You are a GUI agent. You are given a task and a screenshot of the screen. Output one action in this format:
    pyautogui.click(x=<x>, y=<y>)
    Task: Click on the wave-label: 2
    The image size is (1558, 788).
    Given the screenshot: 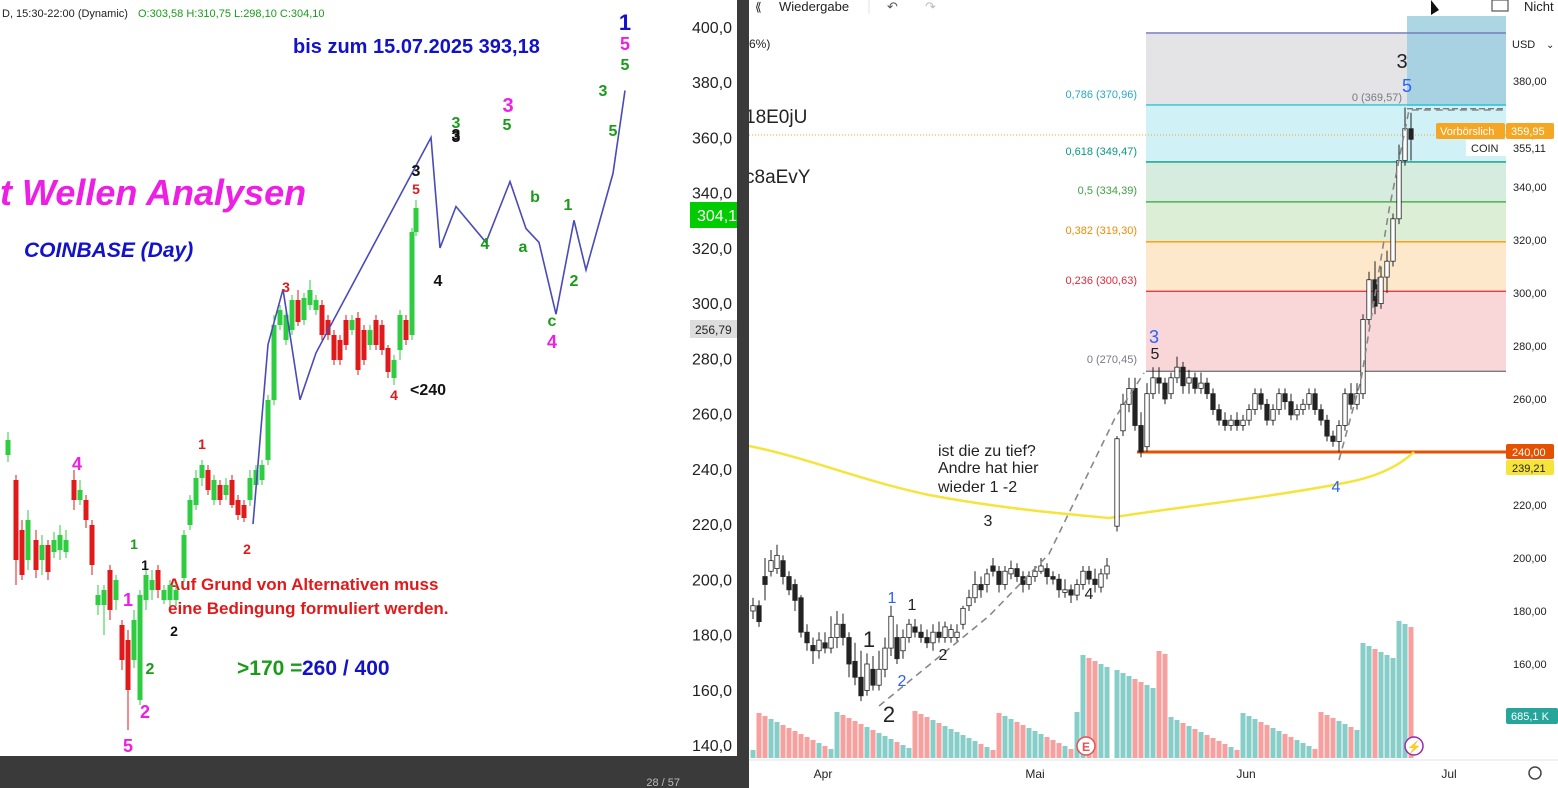 What is the action you would take?
    pyautogui.click(x=174, y=631)
    